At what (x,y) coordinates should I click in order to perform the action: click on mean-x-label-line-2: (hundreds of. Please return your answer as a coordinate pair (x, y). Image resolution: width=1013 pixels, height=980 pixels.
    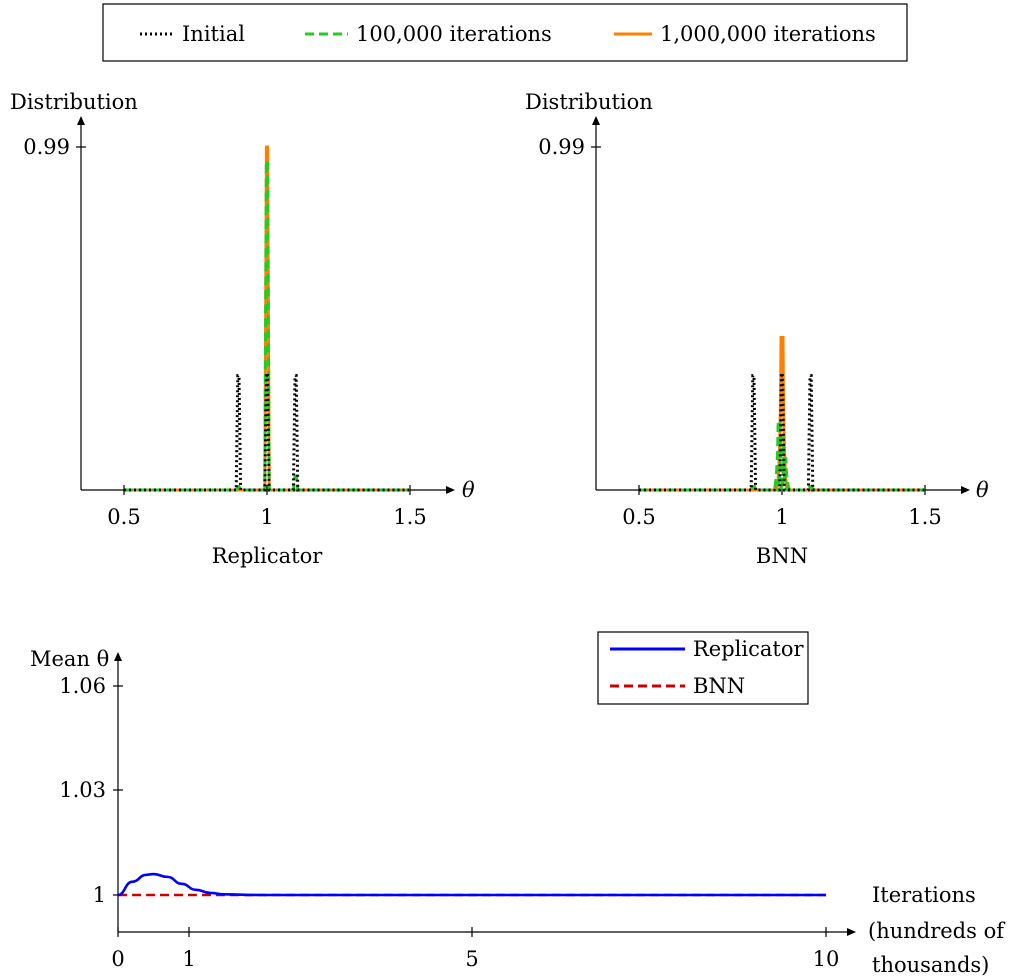
    Looking at the image, I should click on (937, 931).